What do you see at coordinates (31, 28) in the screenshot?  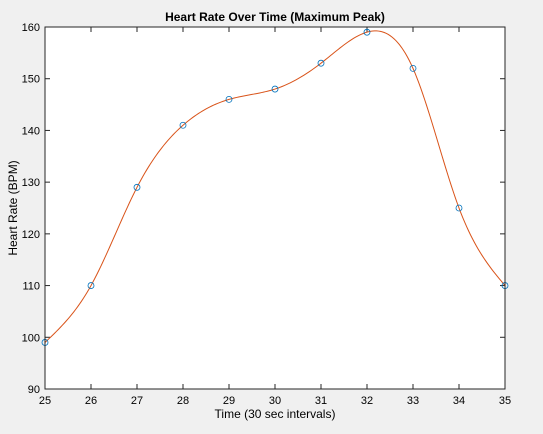 I see `y-tick-label: 160` at bounding box center [31, 28].